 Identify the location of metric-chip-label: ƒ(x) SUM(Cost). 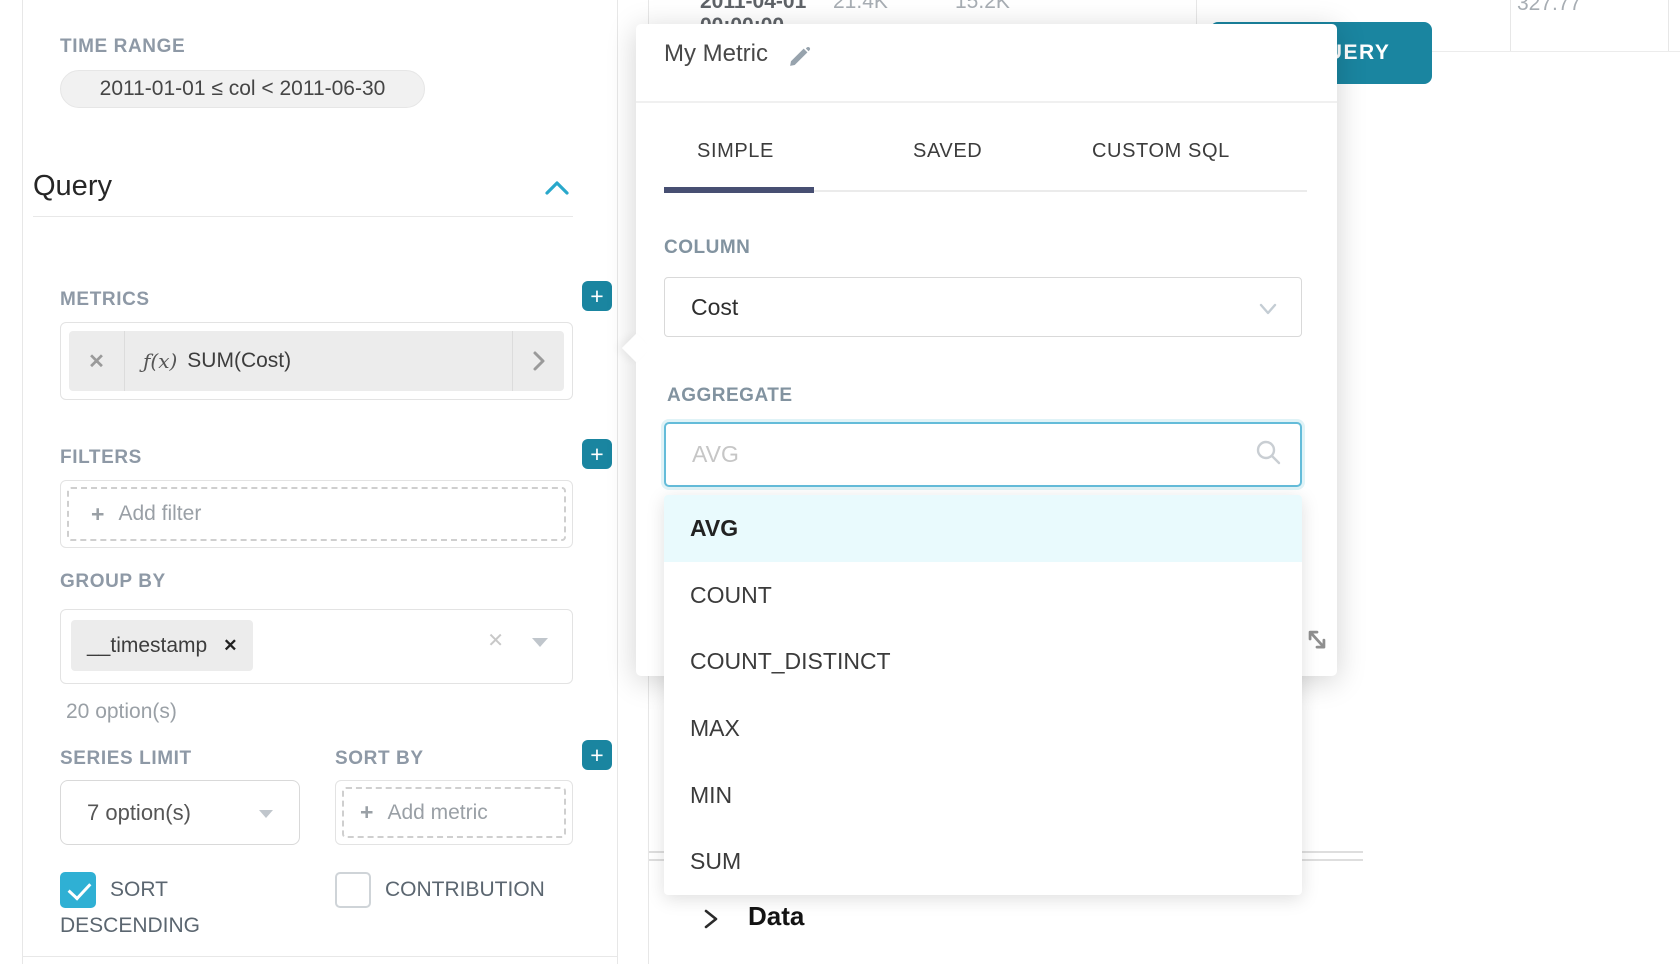
(318, 361).